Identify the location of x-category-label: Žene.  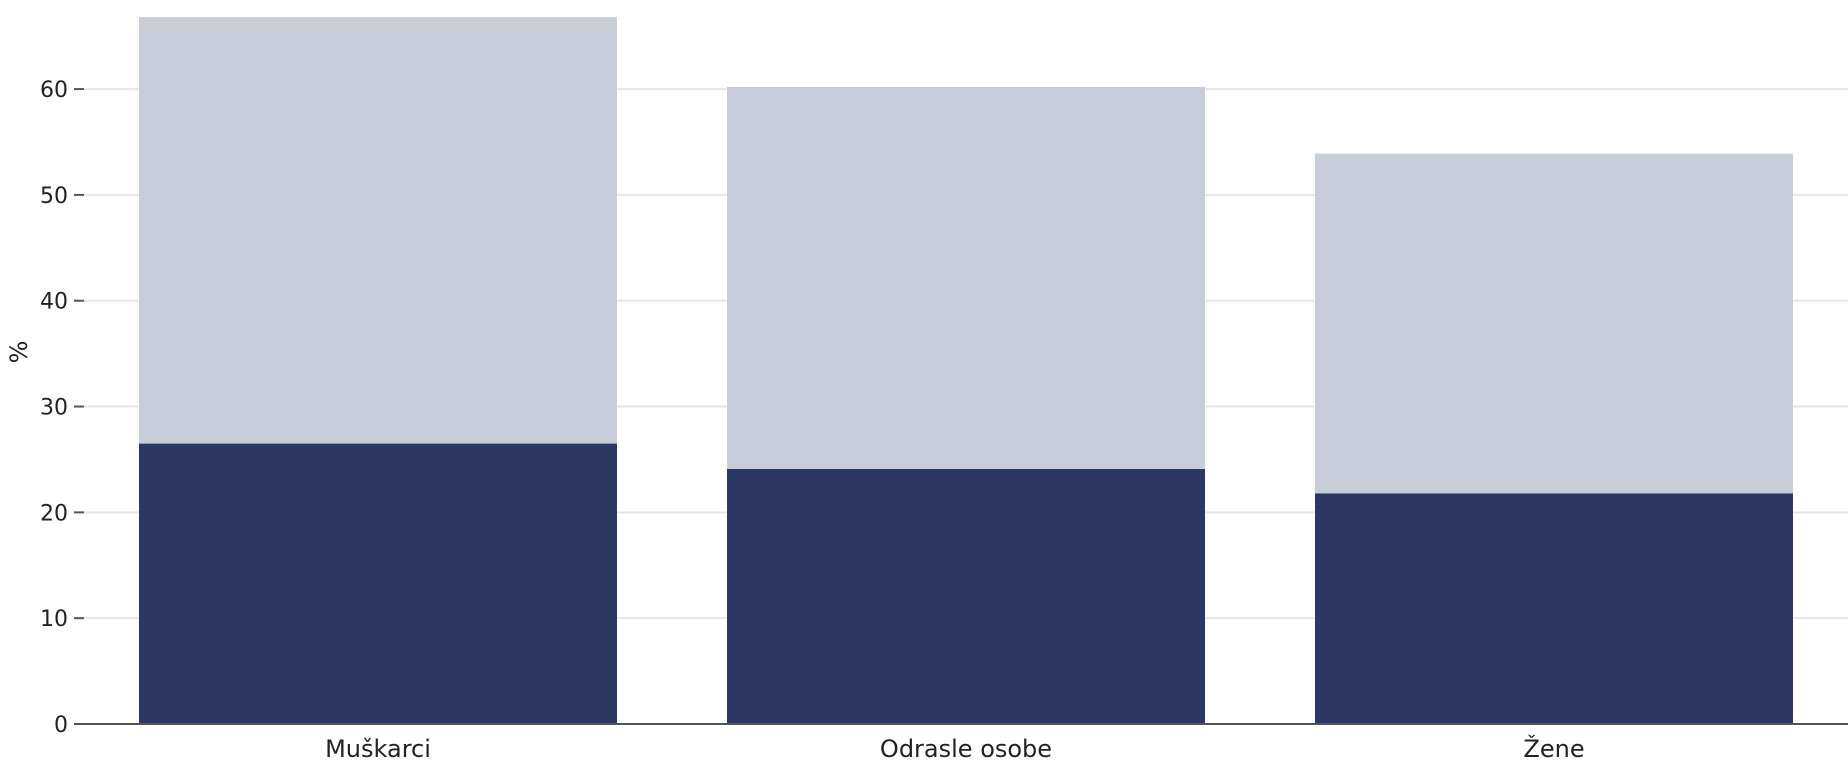
(1553, 748).